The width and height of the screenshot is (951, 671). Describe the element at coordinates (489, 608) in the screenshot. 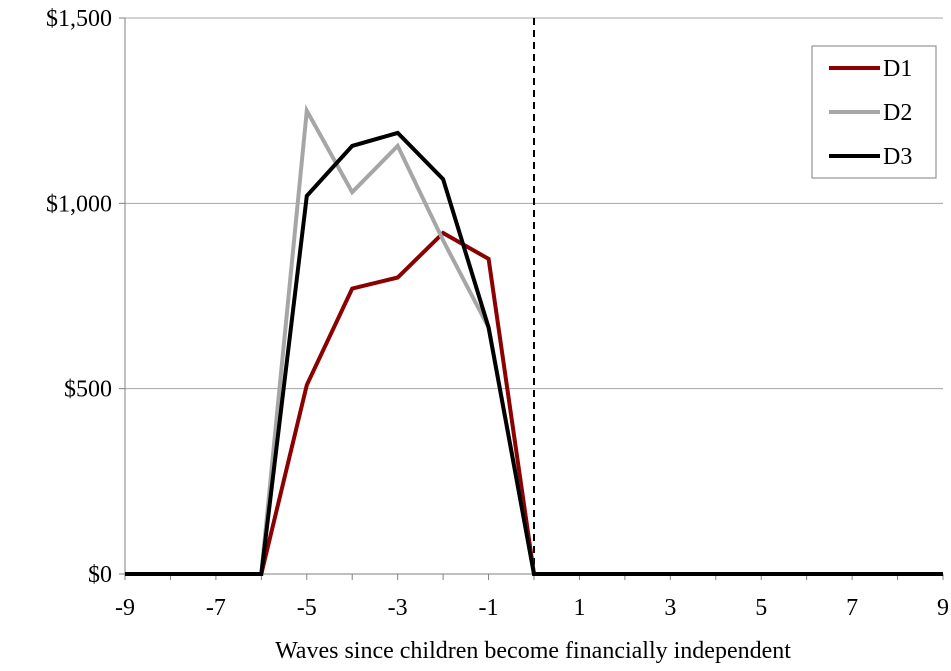

I see `x-tick-label: -1` at that location.